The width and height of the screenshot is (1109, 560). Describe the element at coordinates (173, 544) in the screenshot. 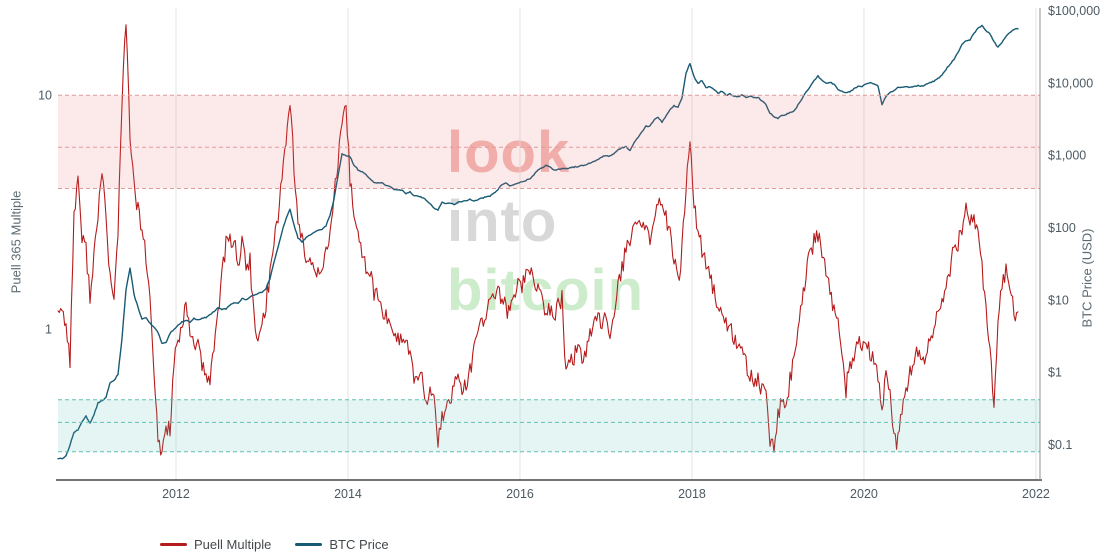

I see `legend-swatch-puell-multiple` at that location.